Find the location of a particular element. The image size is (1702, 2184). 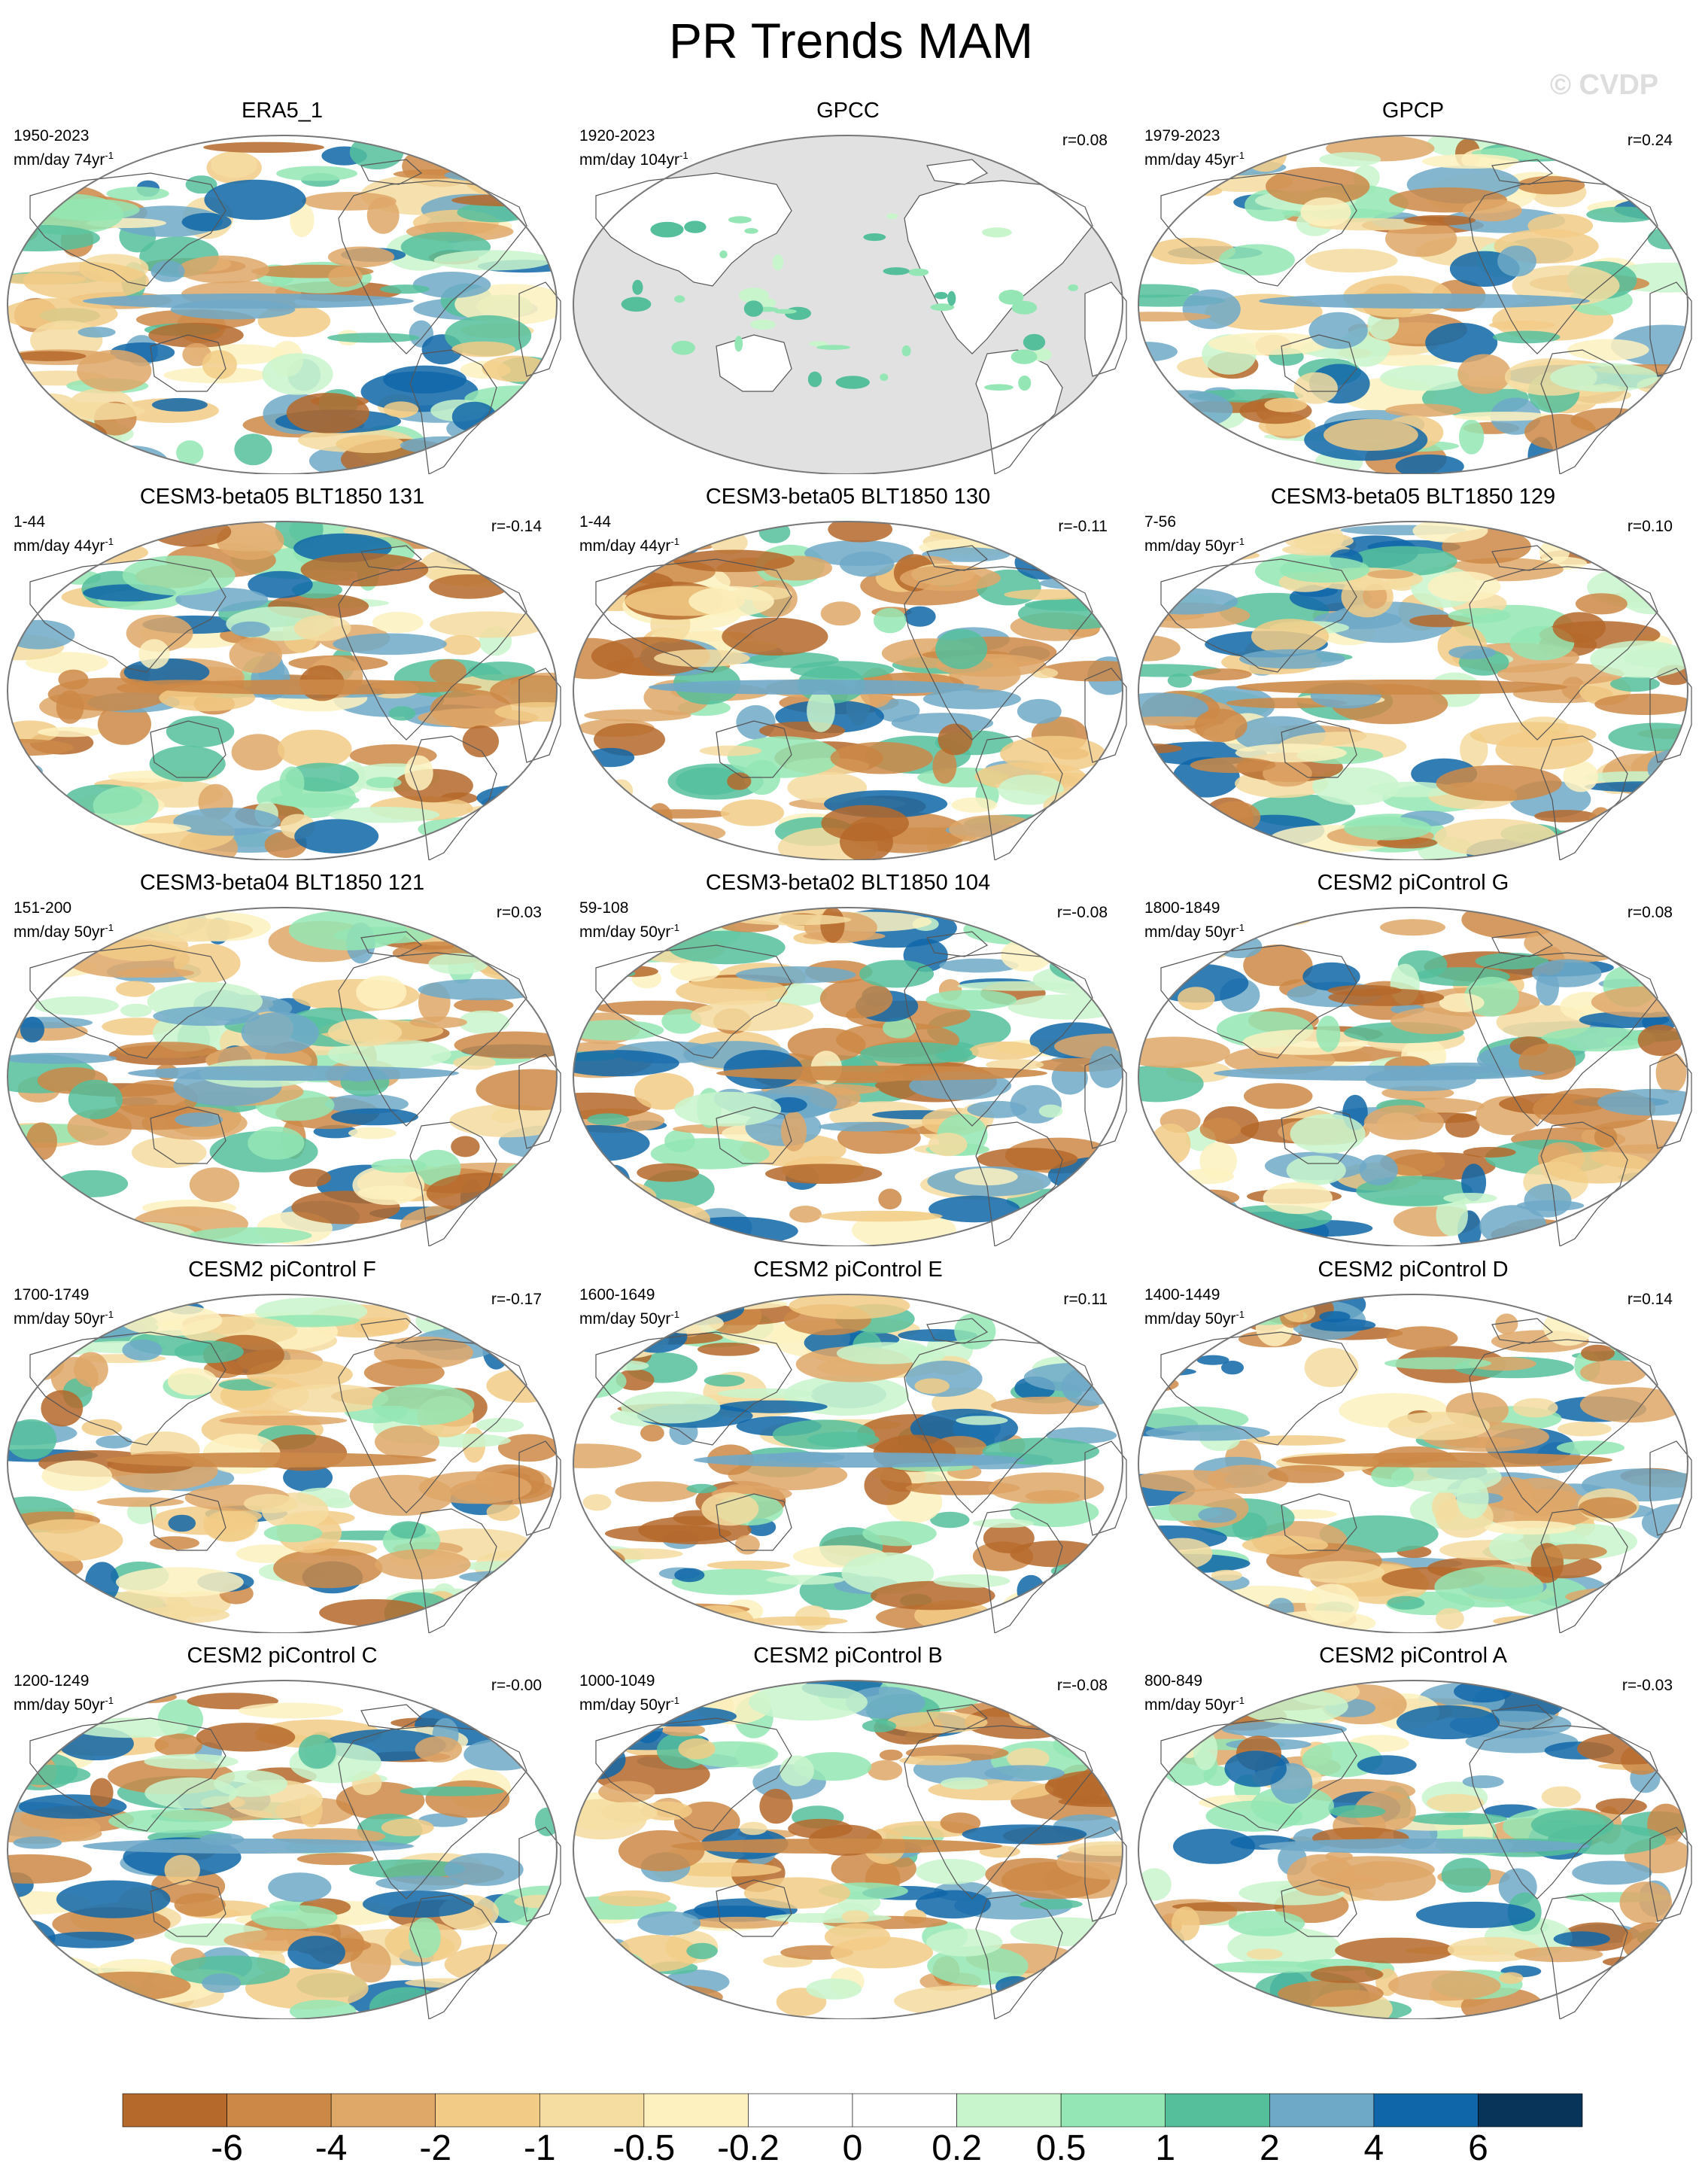

watermark: © CVDP is located at coordinates (1604, 85).